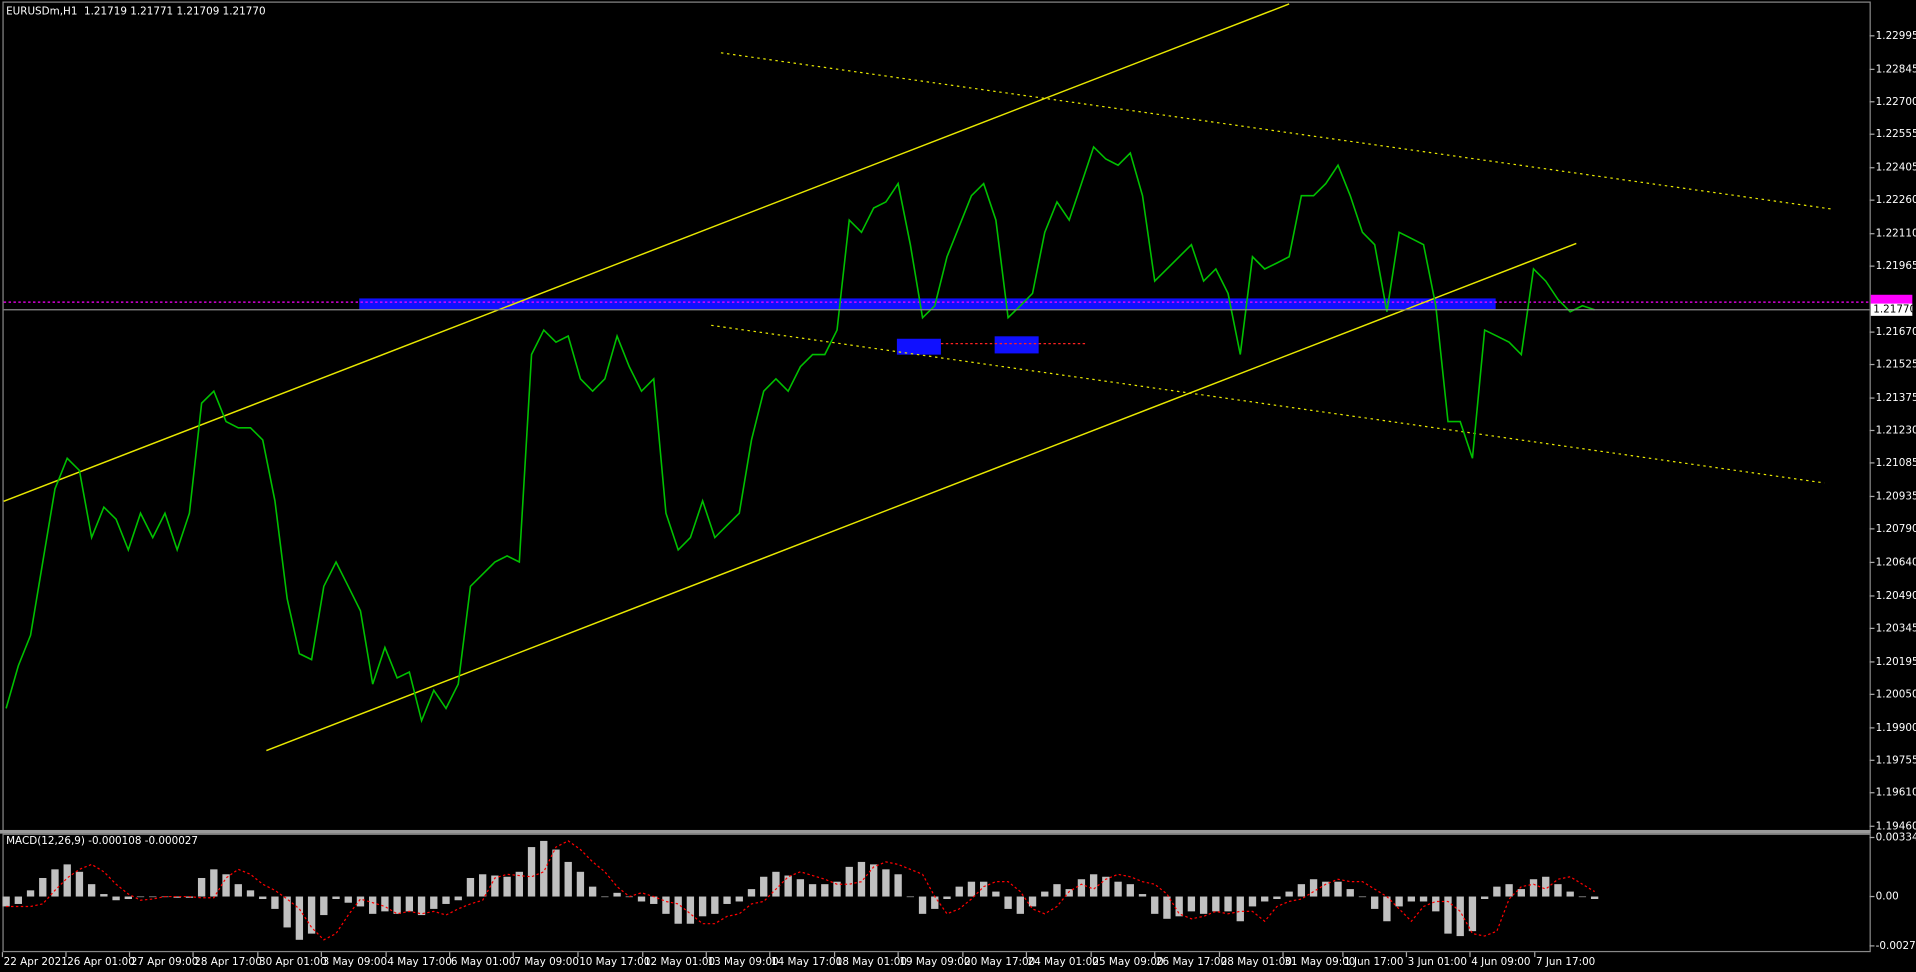 The image size is (1916, 972). Describe the element at coordinates (1896, 628) in the screenshot. I see `y-tick-label: 1.20345` at that location.